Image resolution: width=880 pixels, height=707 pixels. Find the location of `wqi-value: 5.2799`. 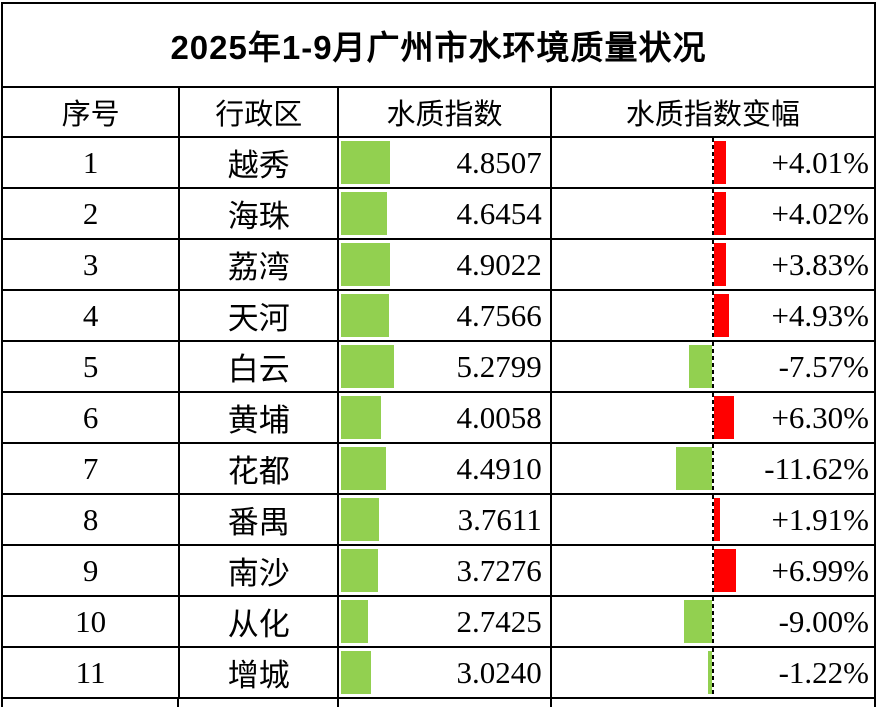

wqi-value: 5.2799 is located at coordinates (499, 366).